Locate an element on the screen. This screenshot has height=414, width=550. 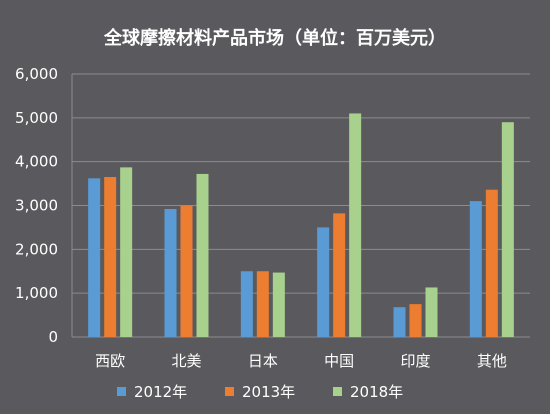
x-category-label: 西欧 is located at coordinates (110, 361).